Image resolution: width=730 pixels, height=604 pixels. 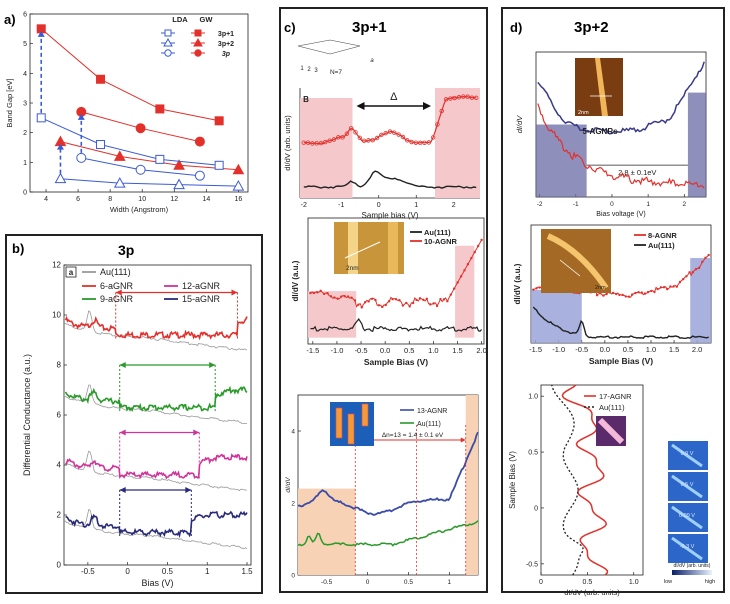 What do you see at coordinates (247, 571) in the screenshot?
I see `b-xtick-label: 1.5` at bounding box center [247, 571].